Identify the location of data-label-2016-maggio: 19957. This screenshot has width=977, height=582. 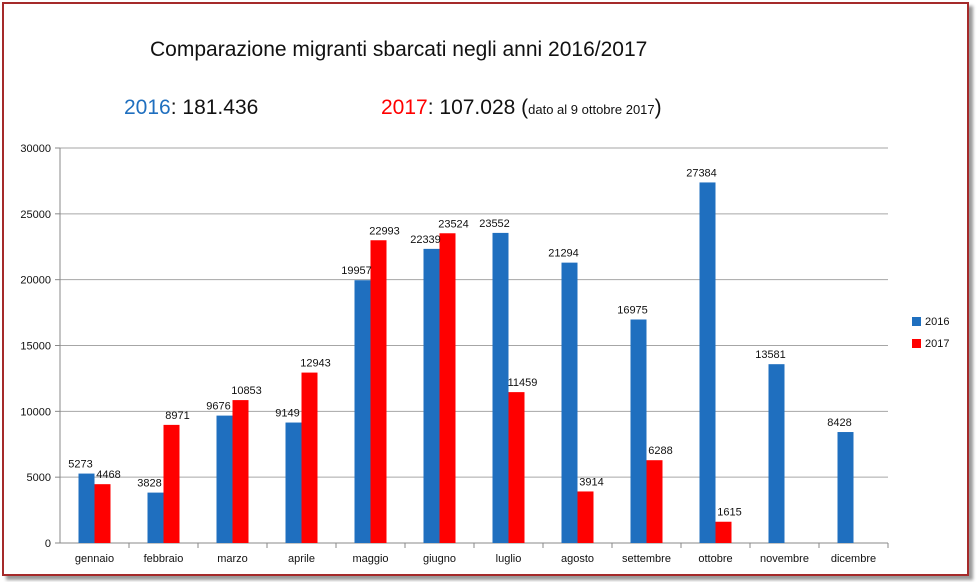
(356, 271).